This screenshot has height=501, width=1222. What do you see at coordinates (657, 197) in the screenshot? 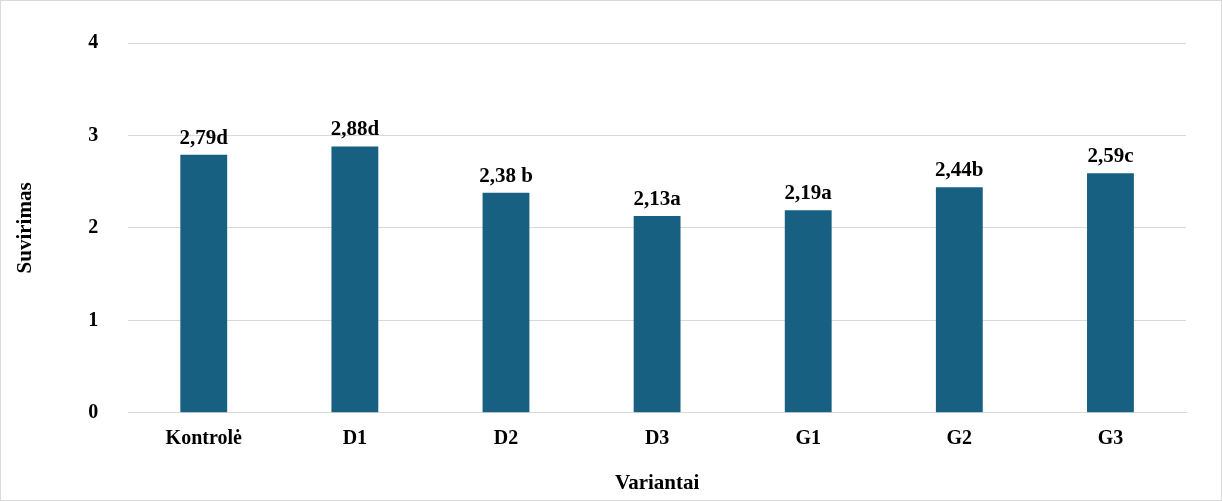
I see `data-label: 2,13a` at bounding box center [657, 197].